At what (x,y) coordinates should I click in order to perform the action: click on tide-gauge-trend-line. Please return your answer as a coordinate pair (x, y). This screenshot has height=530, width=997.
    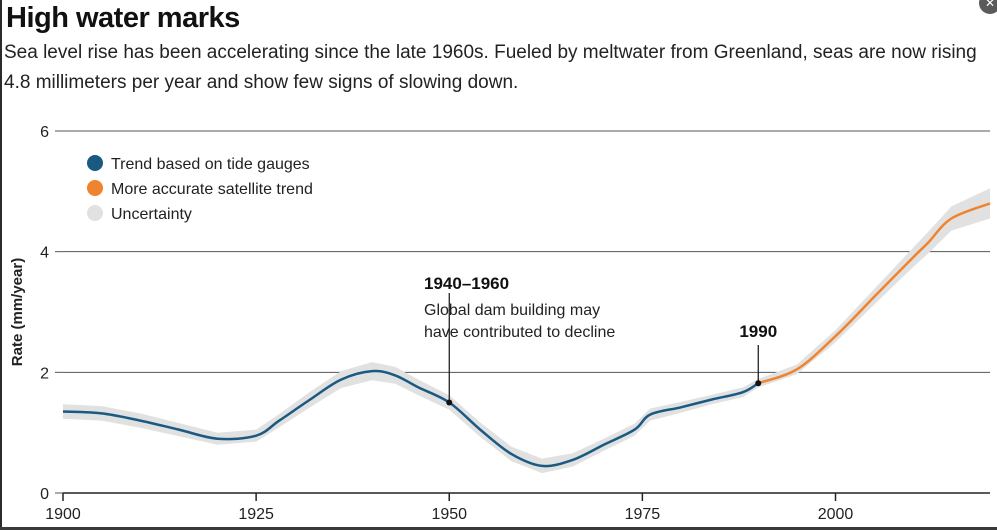
    Looking at the image, I should click on (410, 418).